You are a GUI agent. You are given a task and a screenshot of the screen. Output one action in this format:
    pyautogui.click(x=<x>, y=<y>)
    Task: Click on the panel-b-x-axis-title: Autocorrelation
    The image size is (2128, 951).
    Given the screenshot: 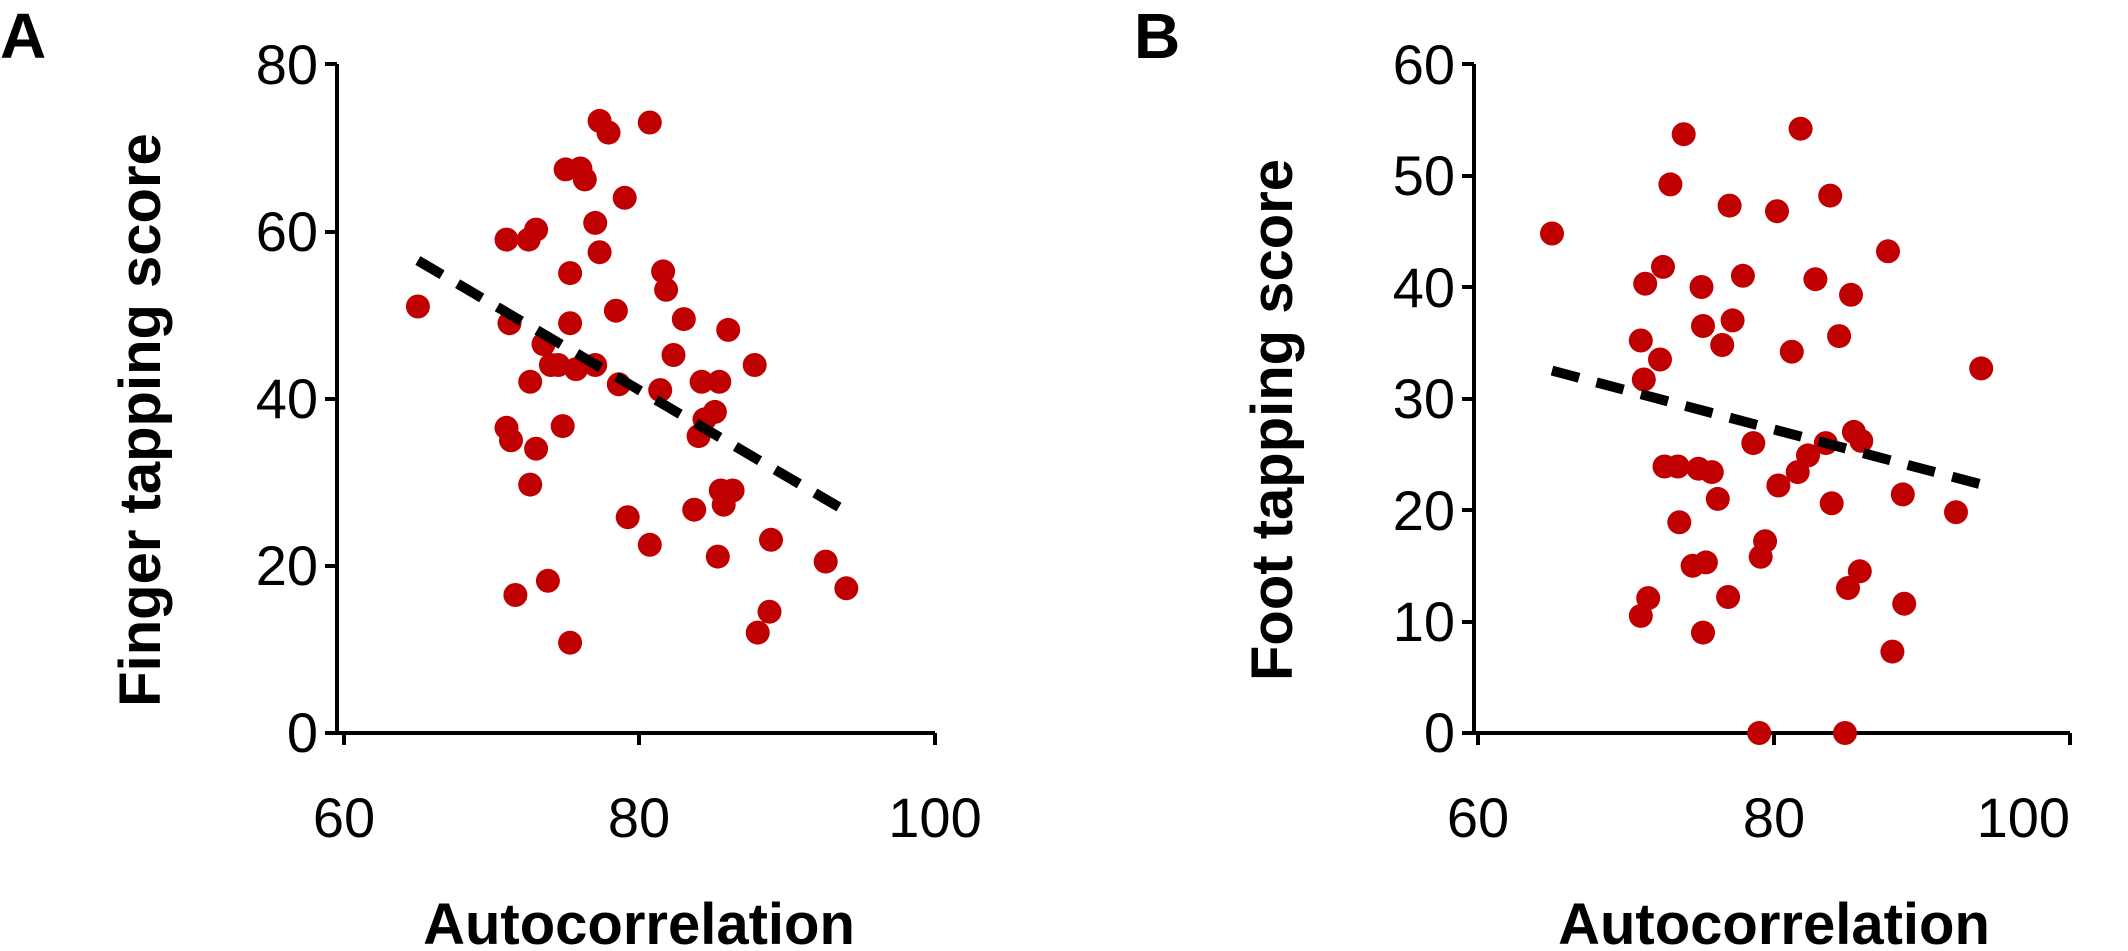 What is the action you would take?
    pyautogui.click(x=1774, y=921)
    